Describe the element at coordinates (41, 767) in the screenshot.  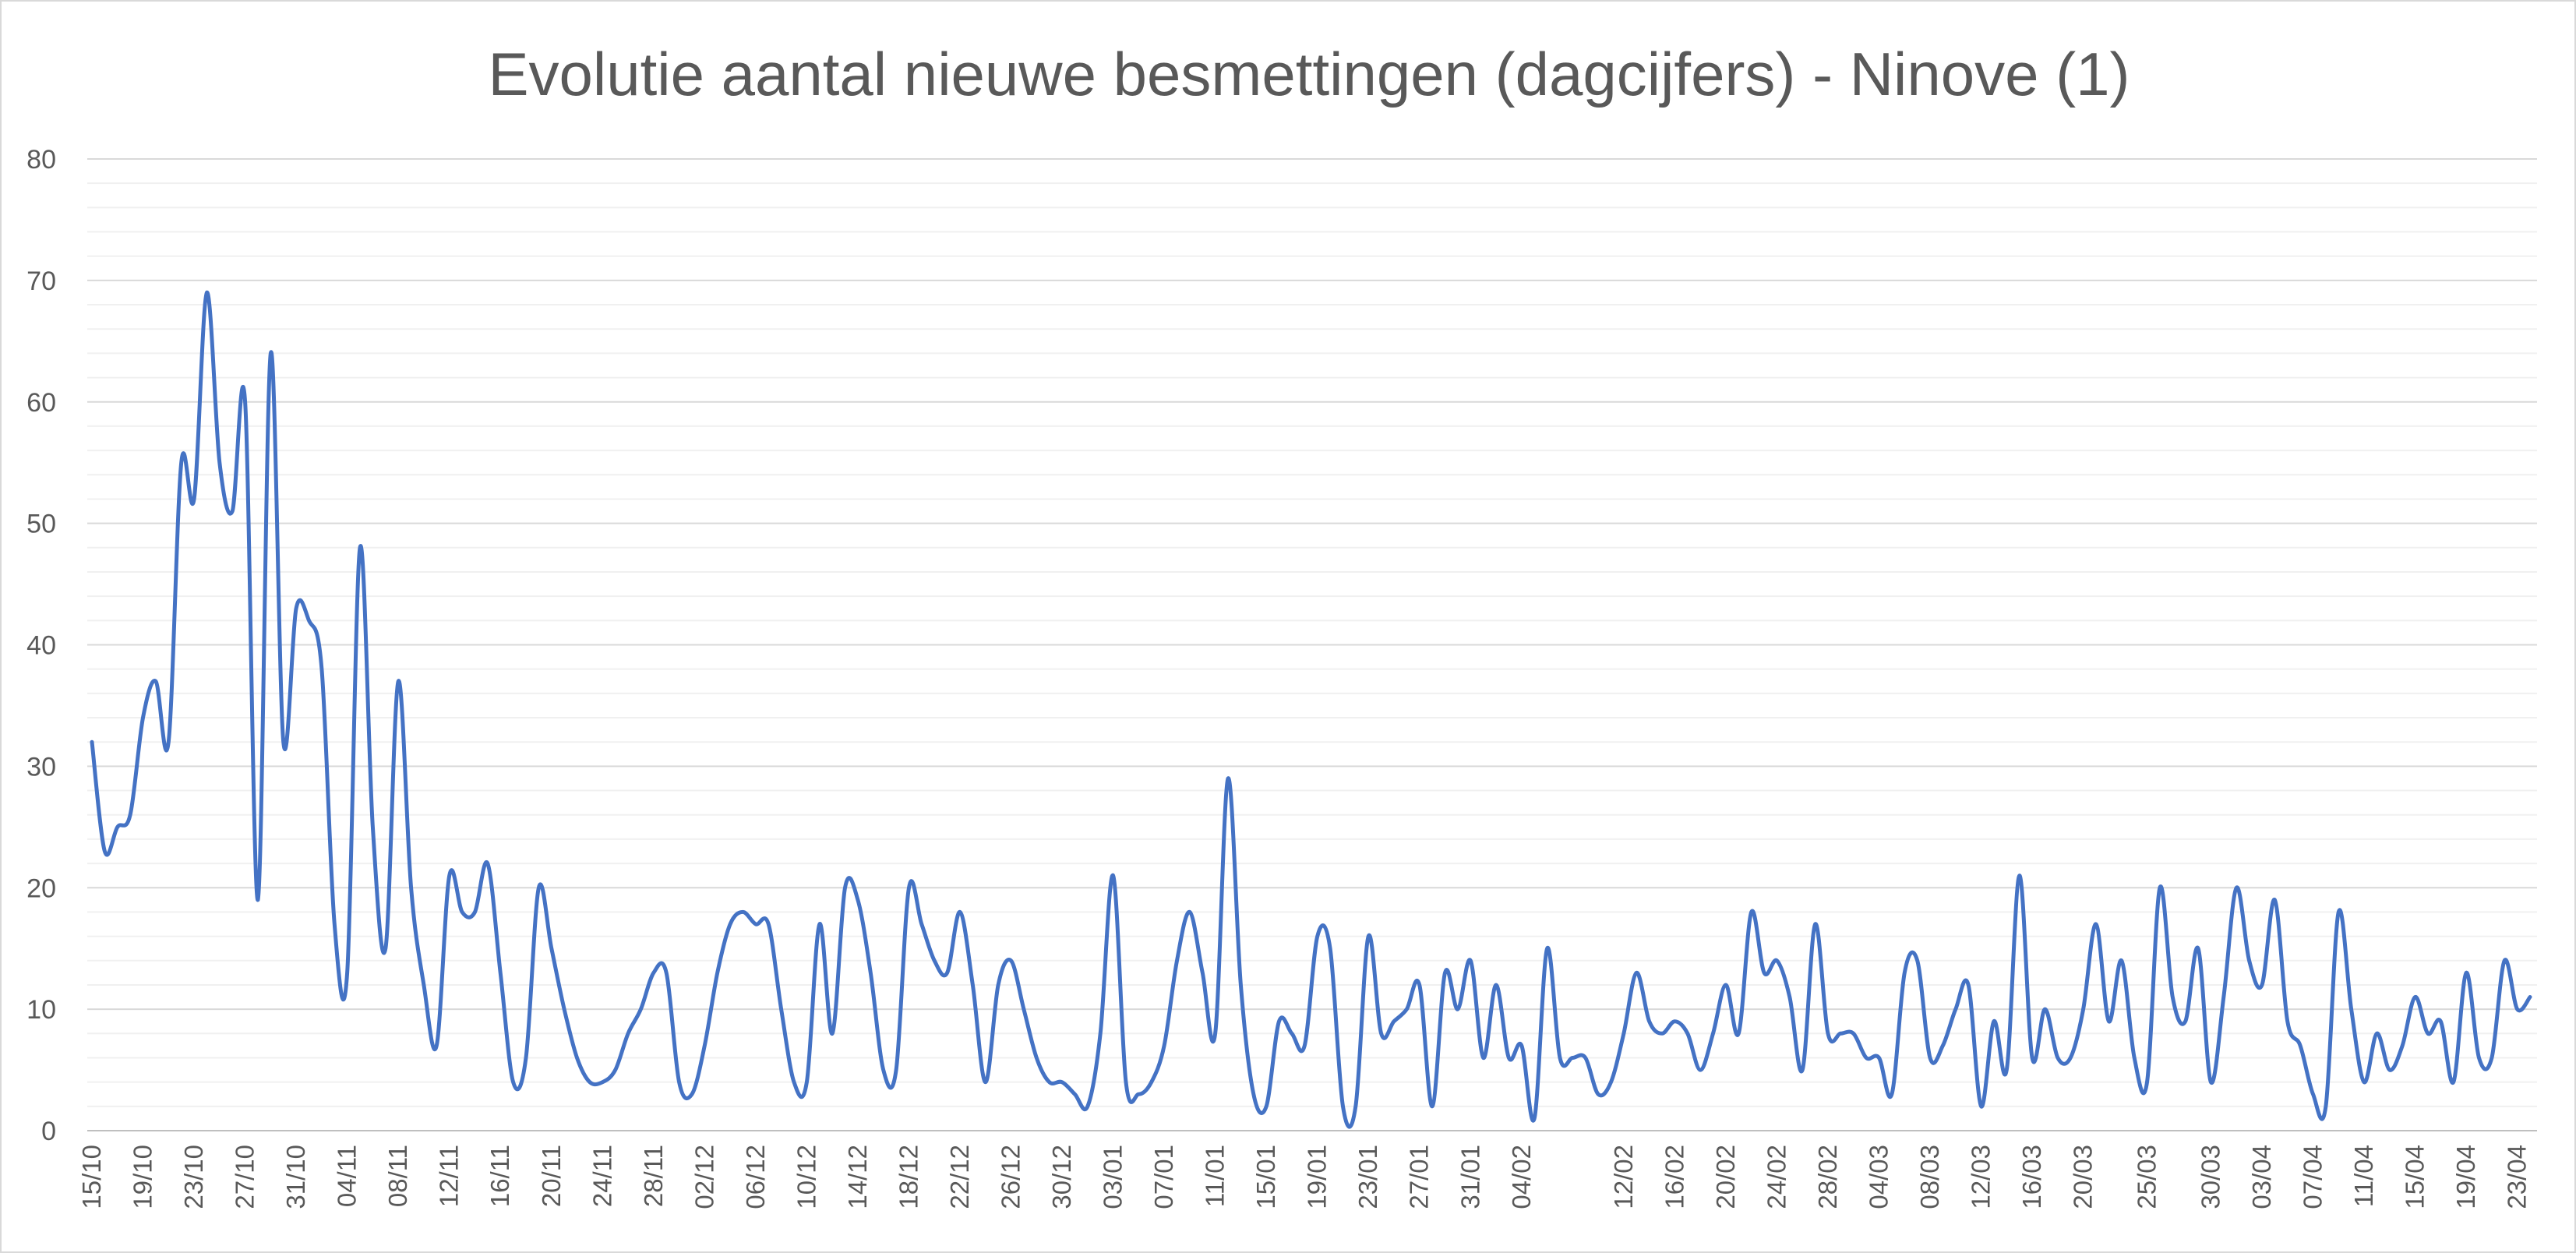
I see `y-tick-label: 30` at that location.